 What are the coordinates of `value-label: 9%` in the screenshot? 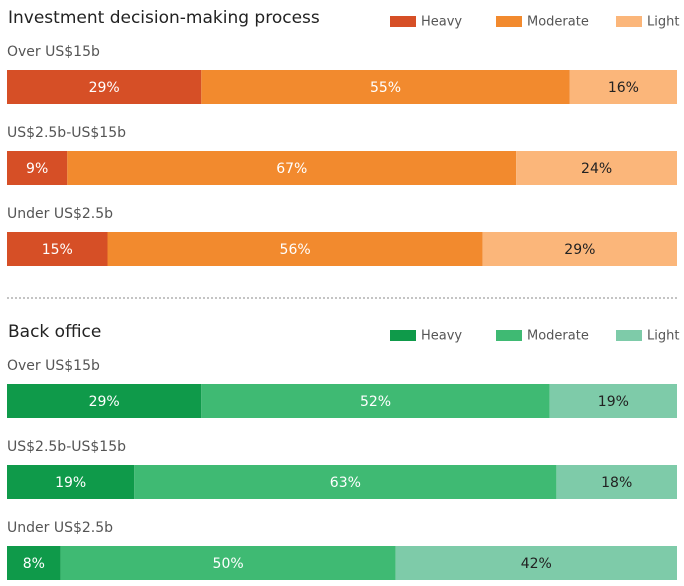 It's located at (37, 169).